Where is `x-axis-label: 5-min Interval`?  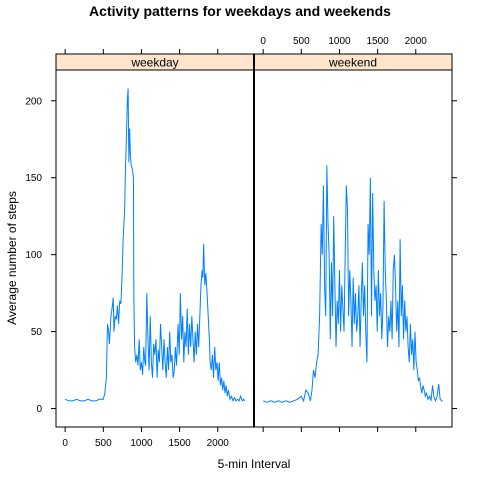
x-axis-label: 5-min Interval is located at coordinates (254, 464).